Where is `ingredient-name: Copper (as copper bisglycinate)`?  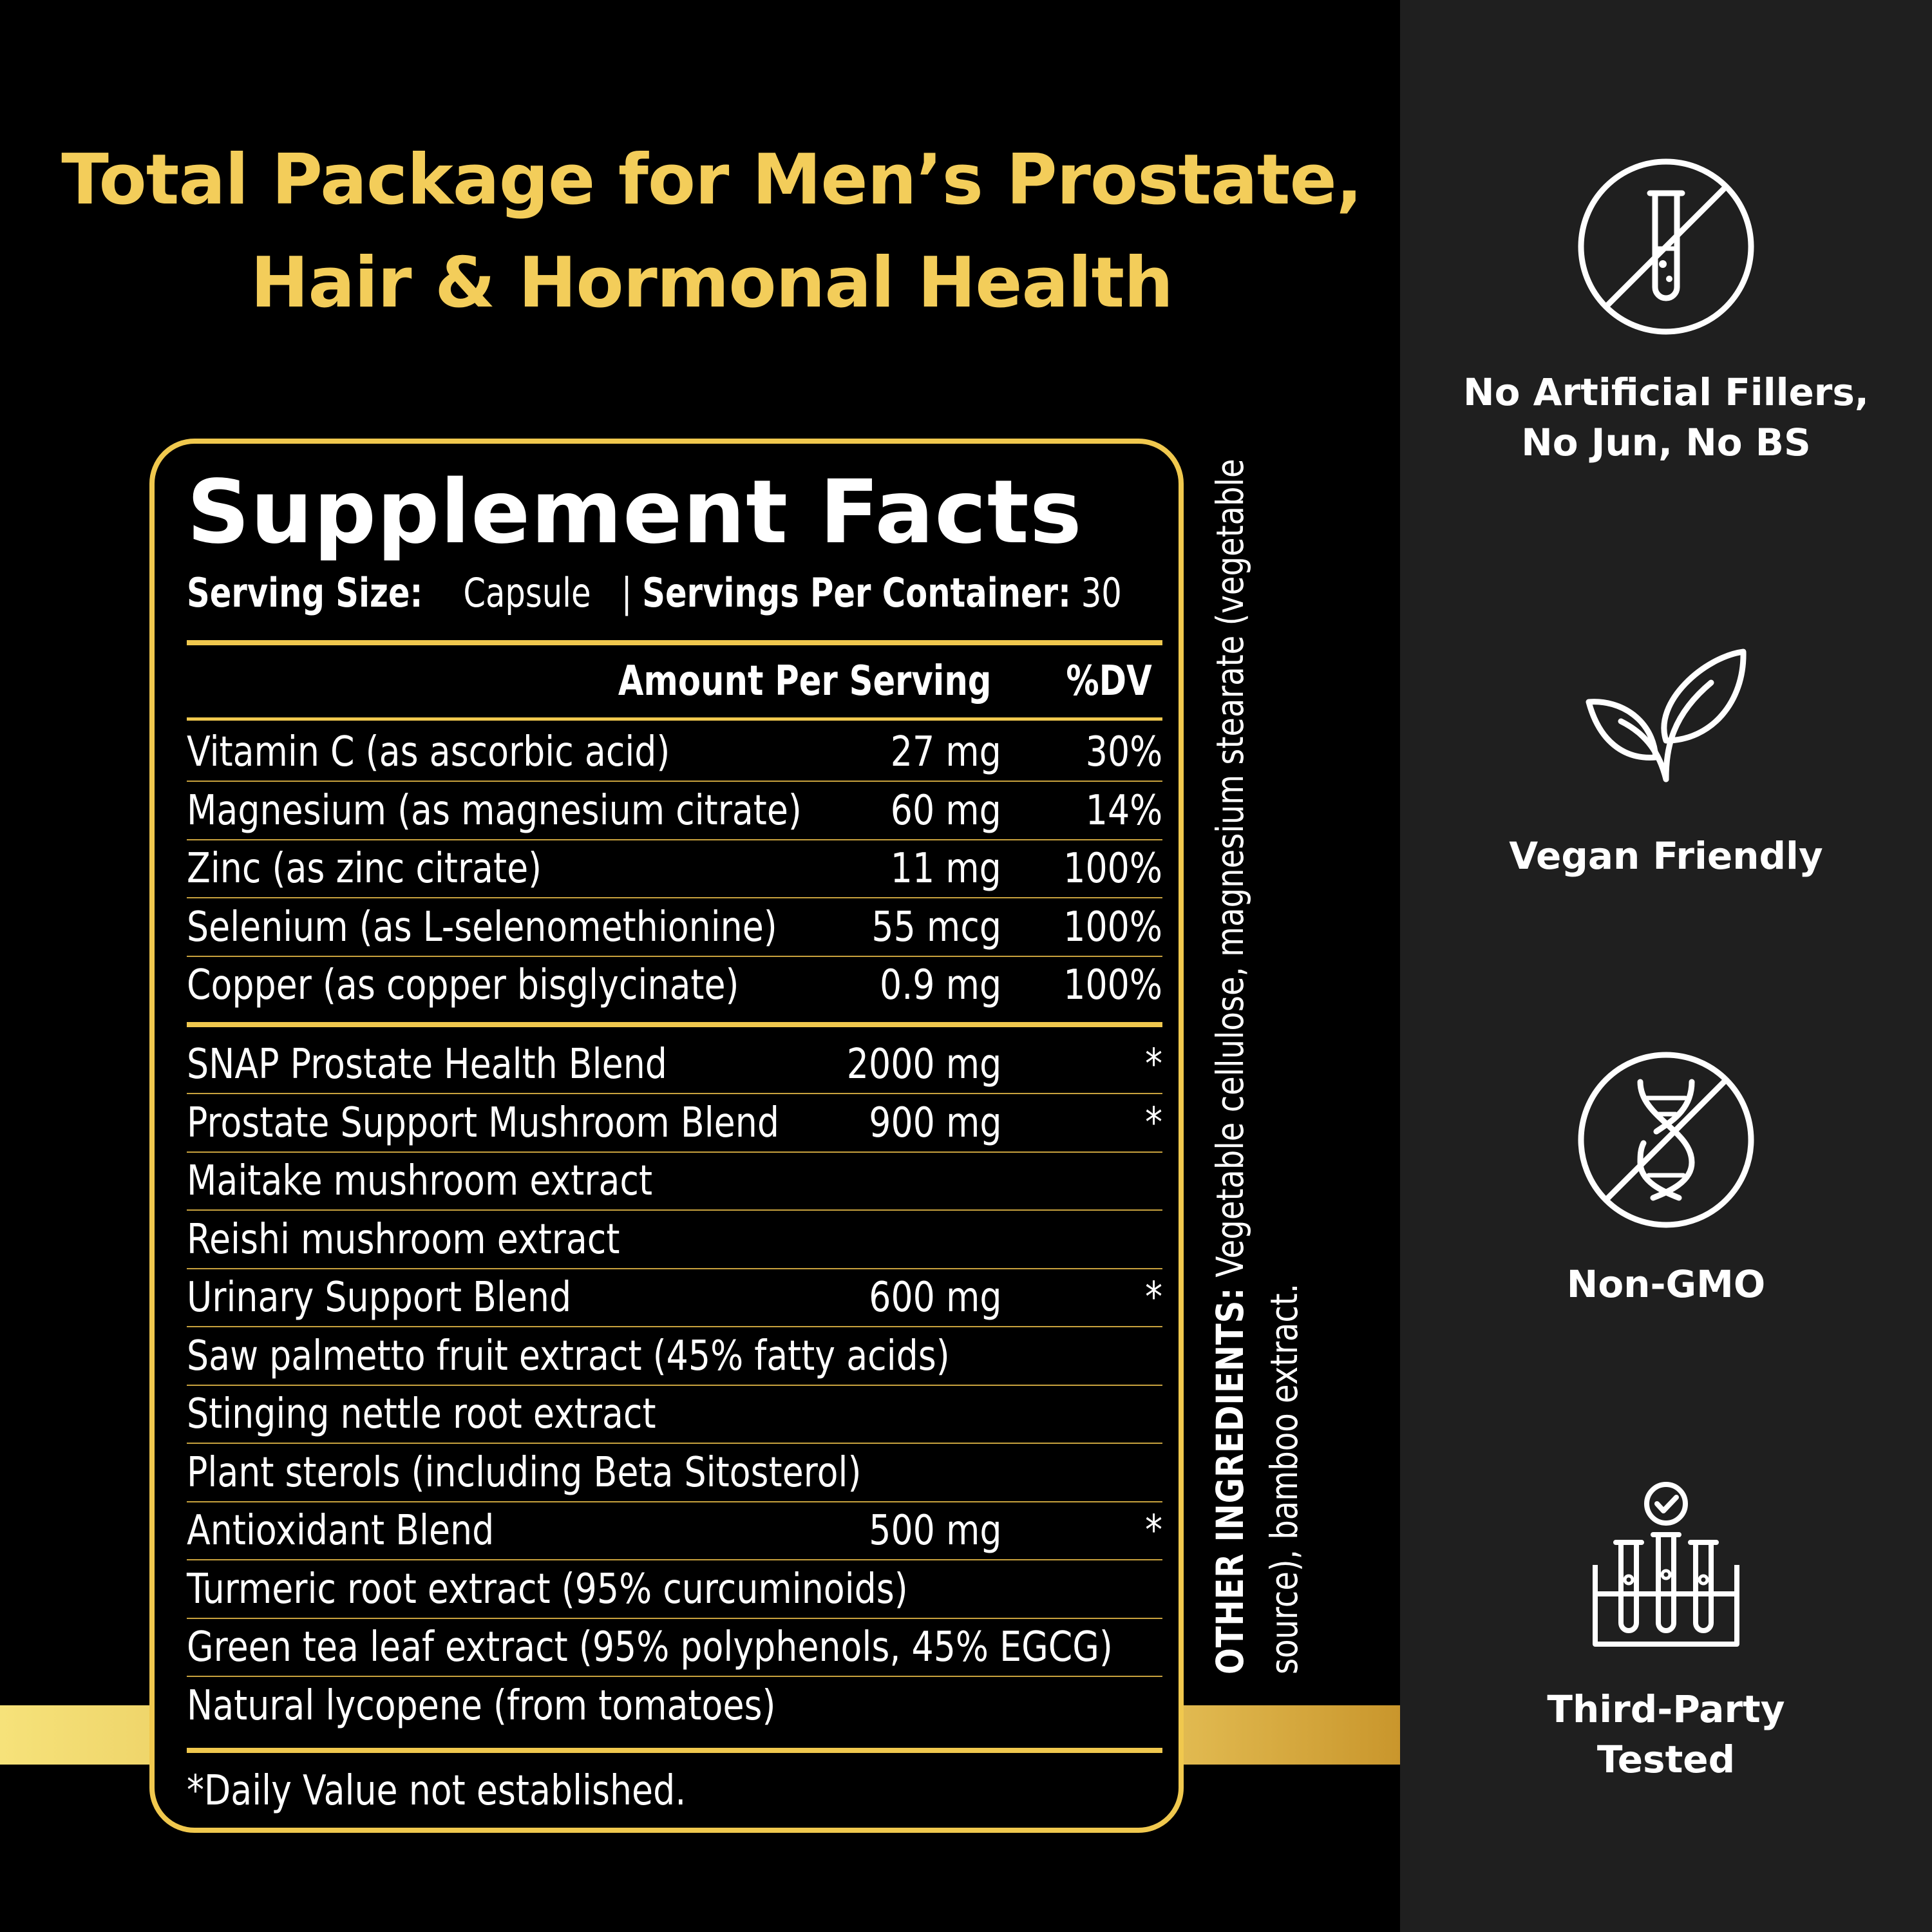
ingredient-name: Copper (as copper bisglycinate) is located at coordinates (463, 985).